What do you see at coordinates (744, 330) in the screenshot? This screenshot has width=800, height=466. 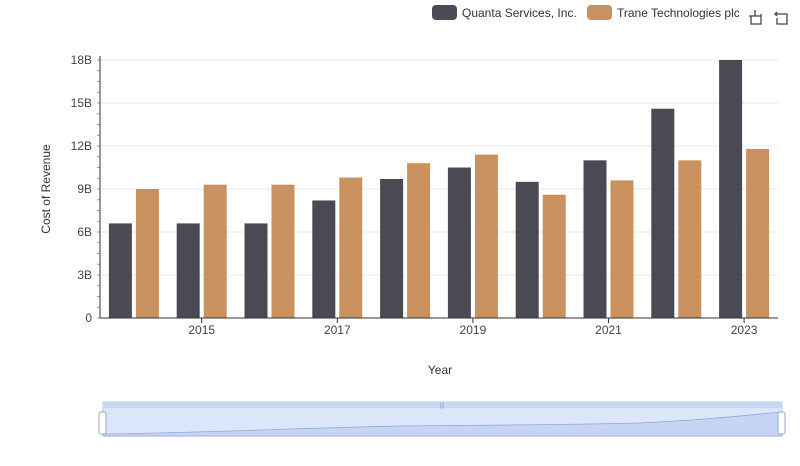 I see `x-tick-label: 2023` at bounding box center [744, 330].